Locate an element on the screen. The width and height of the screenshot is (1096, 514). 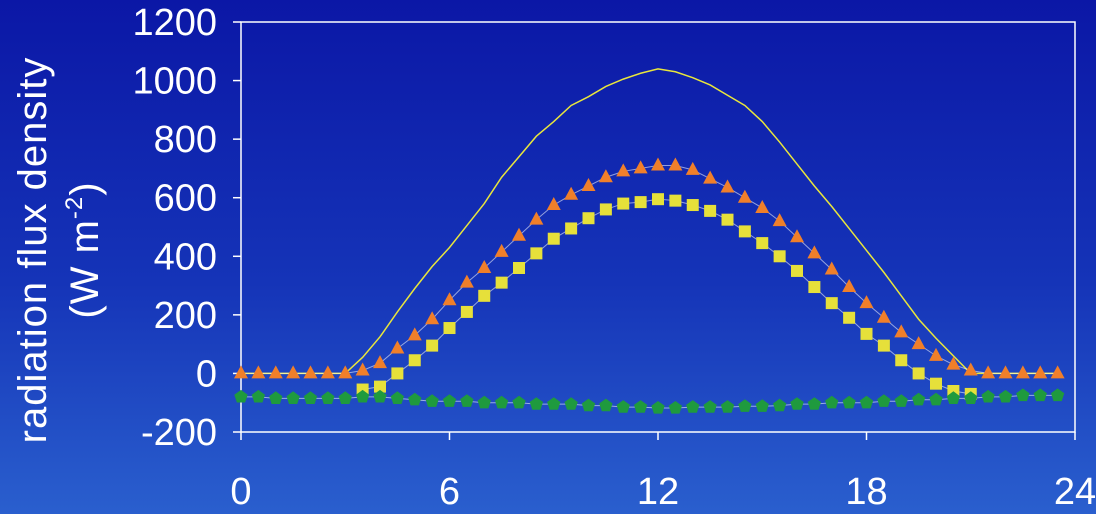
y-axis-units-suffix: ) is located at coordinates (85, 188).